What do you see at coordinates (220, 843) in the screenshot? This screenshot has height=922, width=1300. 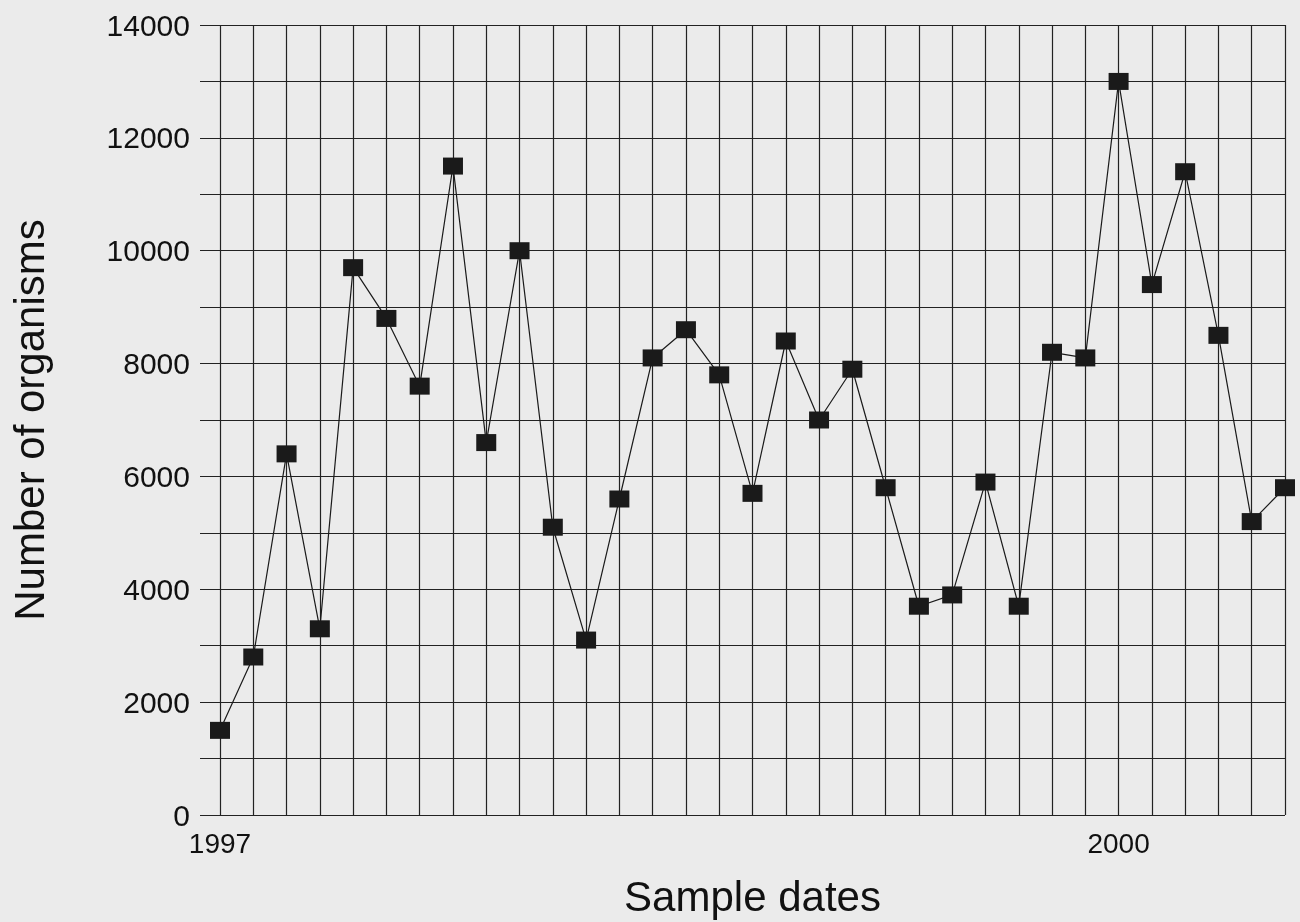 I see `x-tick-label: 1997` at bounding box center [220, 843].